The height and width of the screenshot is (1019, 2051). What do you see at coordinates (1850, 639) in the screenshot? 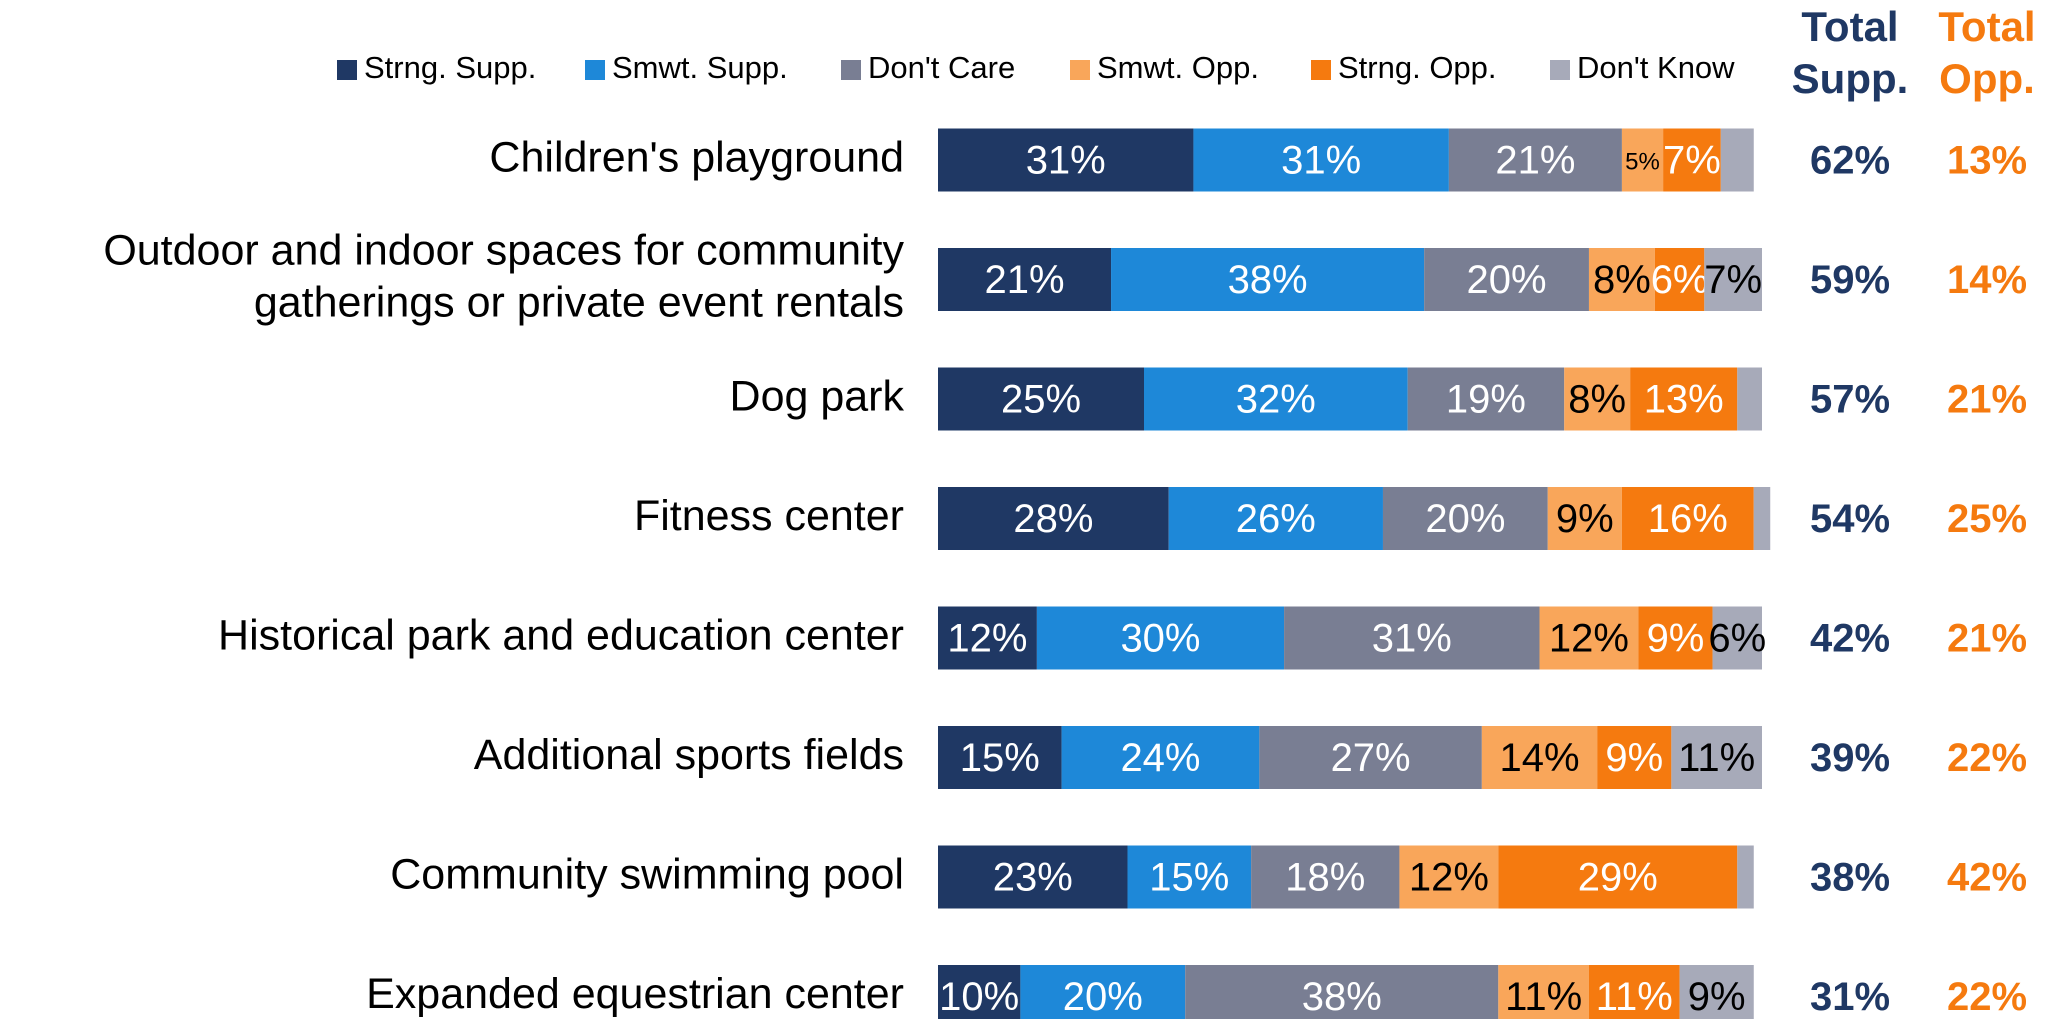
I see `total-value: 42%` at bounding box center [1850, 639].